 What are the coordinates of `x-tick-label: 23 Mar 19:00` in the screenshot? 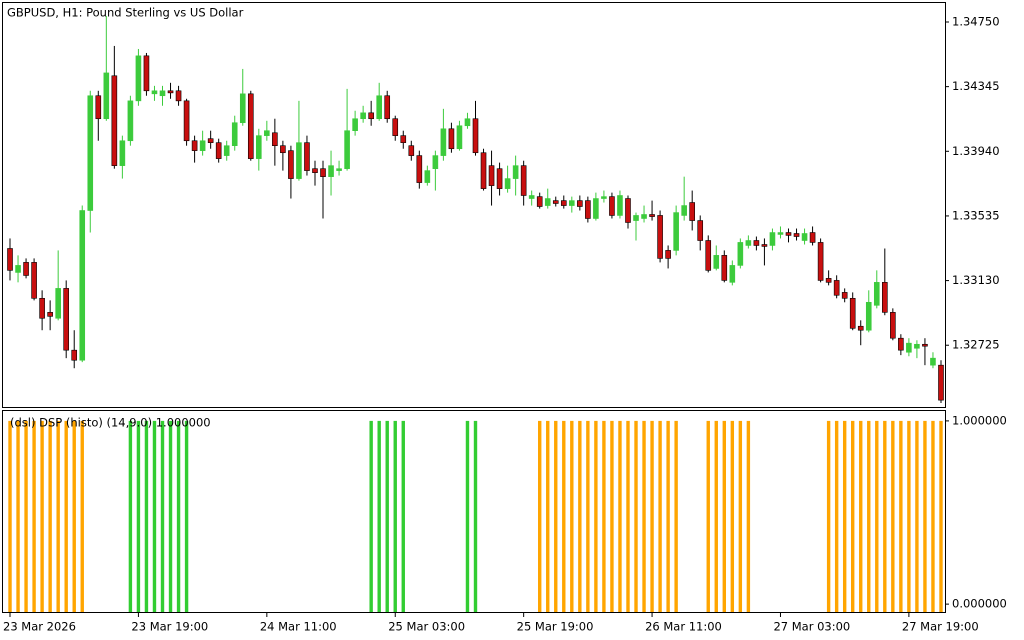 It's located at (169, 627).